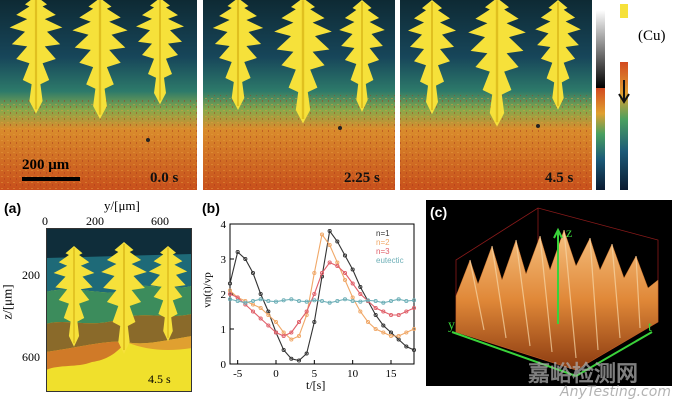  I want to click on series-line-n1, so click(322, 295).